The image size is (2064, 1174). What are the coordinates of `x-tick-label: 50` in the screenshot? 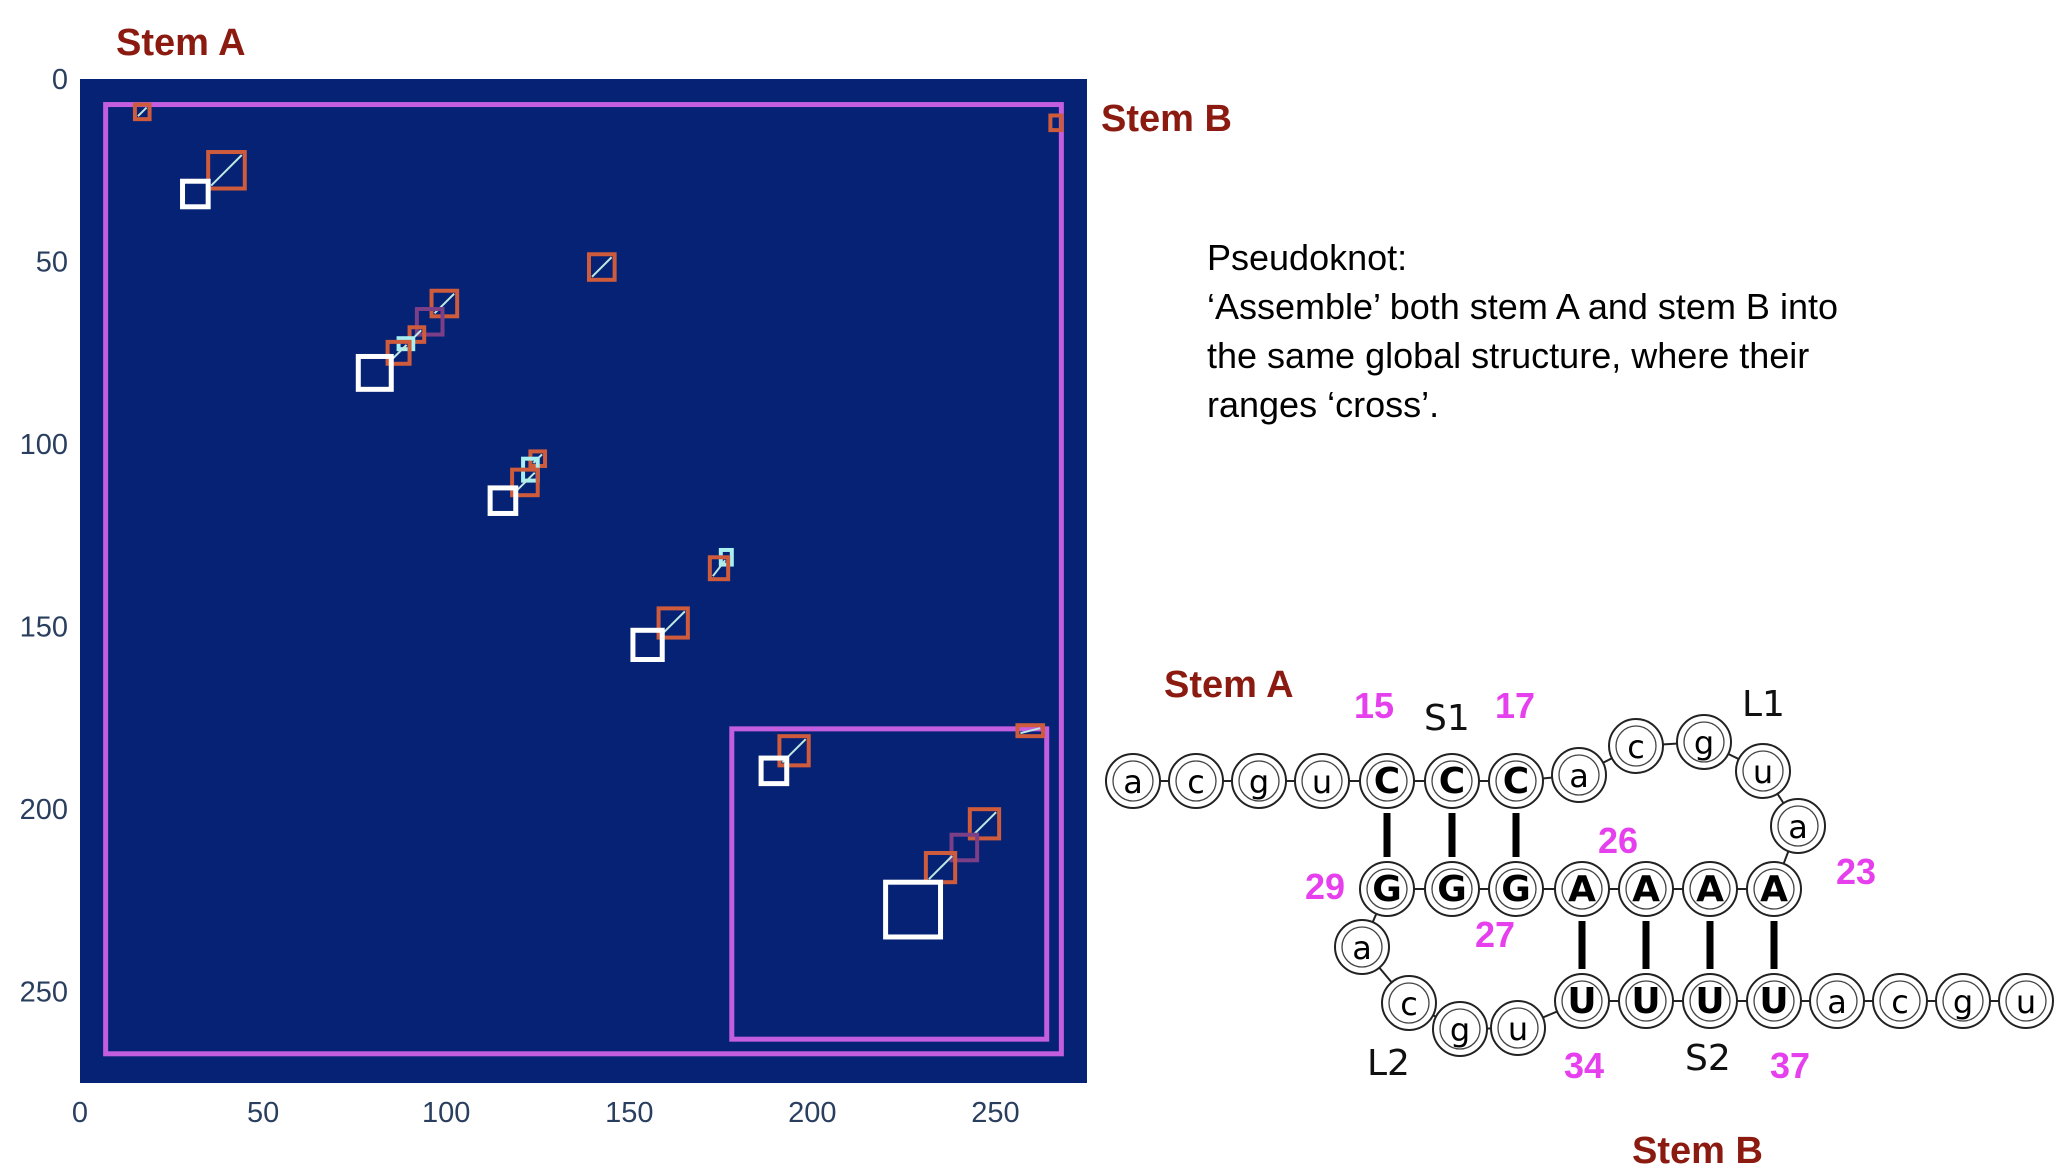 It's located at (263, 1113).